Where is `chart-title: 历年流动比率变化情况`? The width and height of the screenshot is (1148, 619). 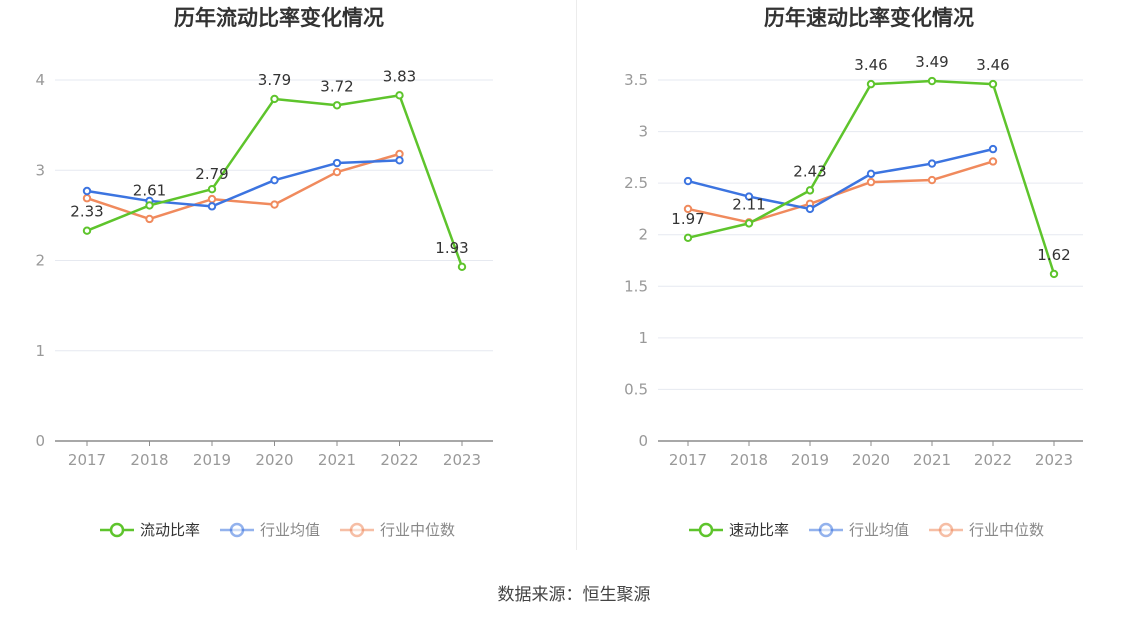 chart-title: 历年流动比率变化情况 is located at coordinates (279, 18).